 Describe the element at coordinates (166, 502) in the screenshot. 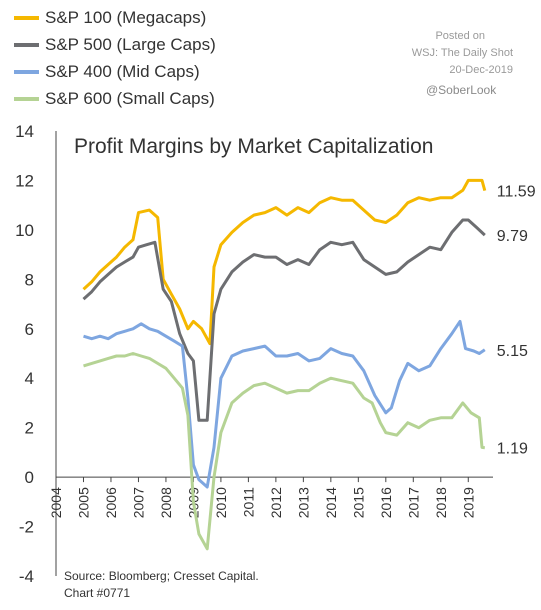

I see `x-tick-label: 2008` at that location.